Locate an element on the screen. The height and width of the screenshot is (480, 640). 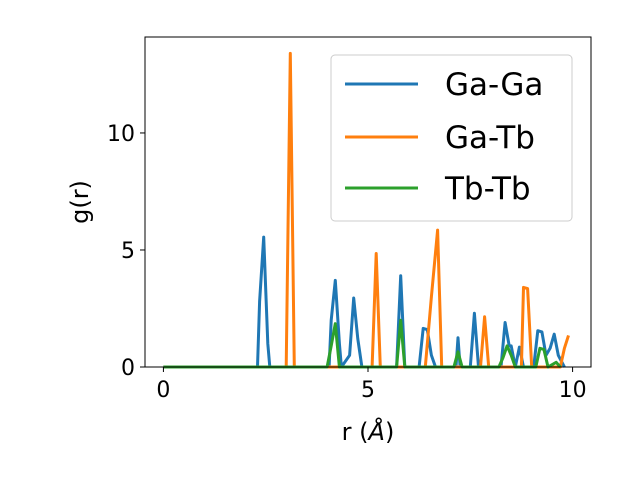
legend-label-ga-ga: Ga-Ga is located at coordinates (494, 85).